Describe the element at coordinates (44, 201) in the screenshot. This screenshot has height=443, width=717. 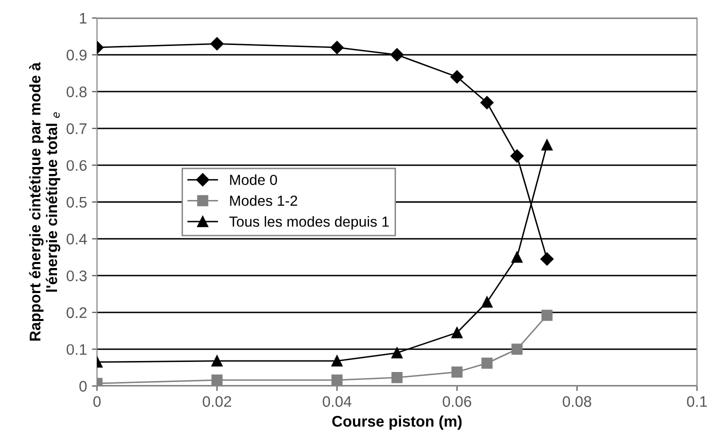
I see `y-axis-title: Rapport énergie cintétique par mode à l'énergie cinétique total $_{e}$` at that location.